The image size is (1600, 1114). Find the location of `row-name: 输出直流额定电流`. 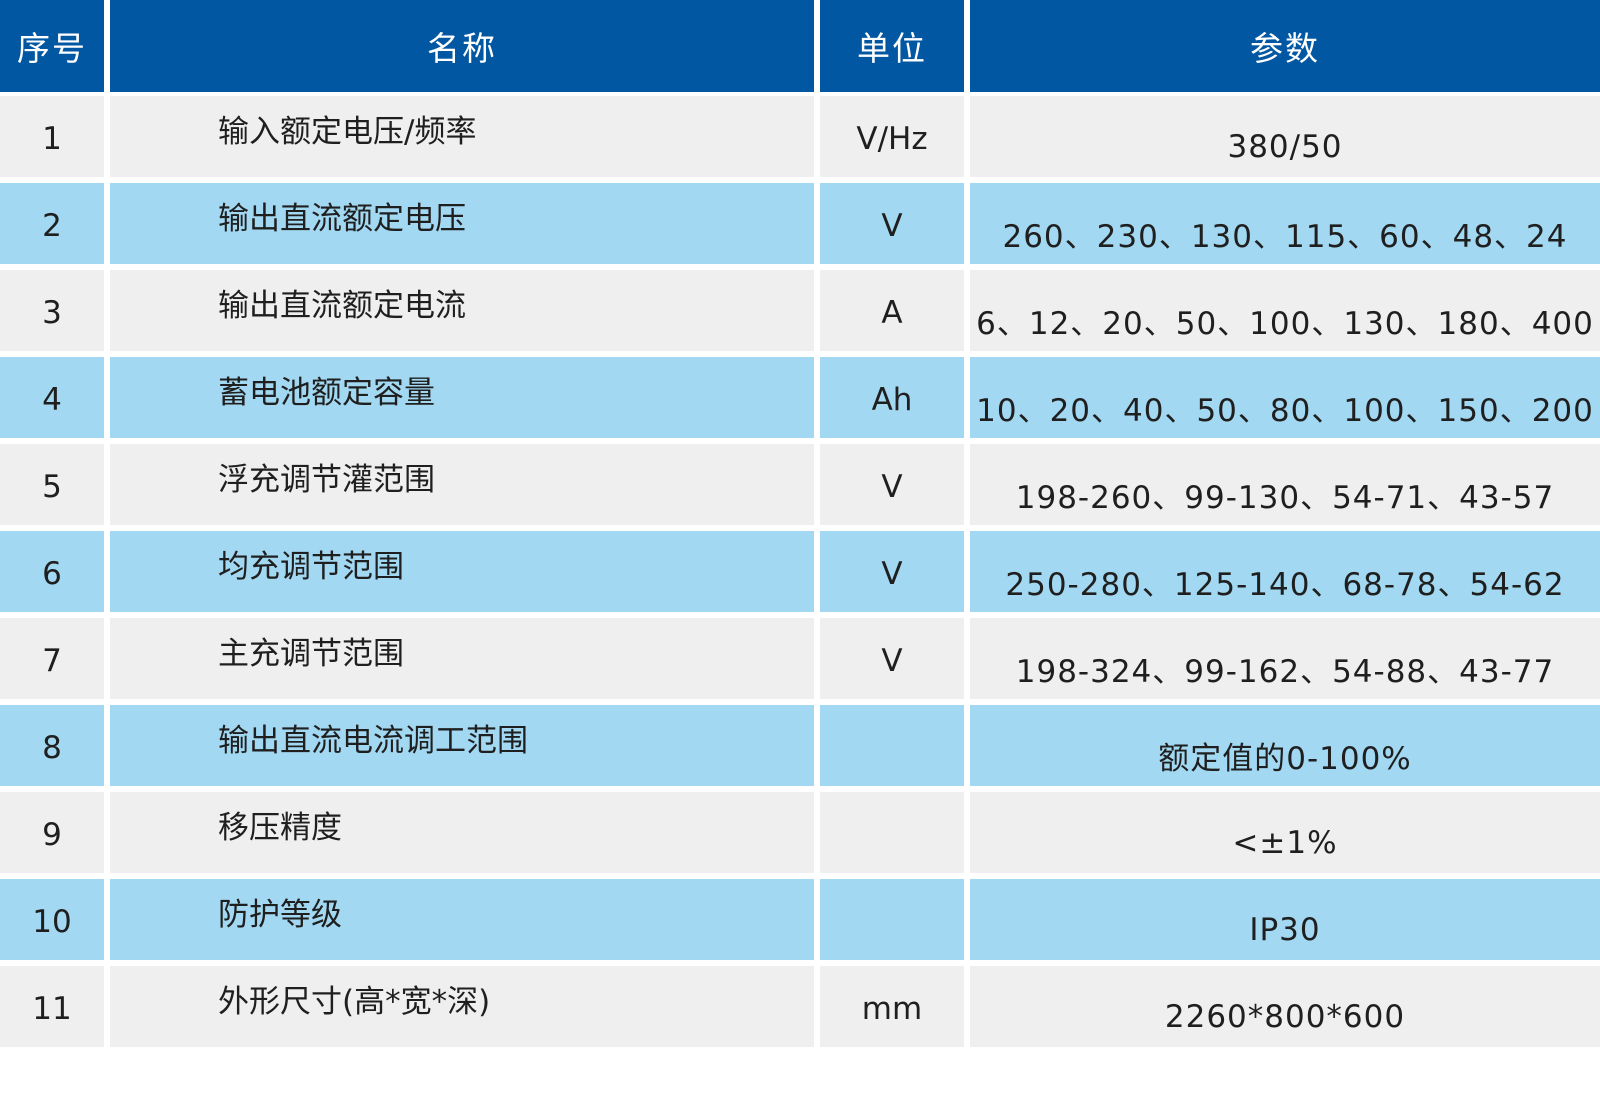

row-name: 输出直流额定电流 is located at coordinates (342, 306).